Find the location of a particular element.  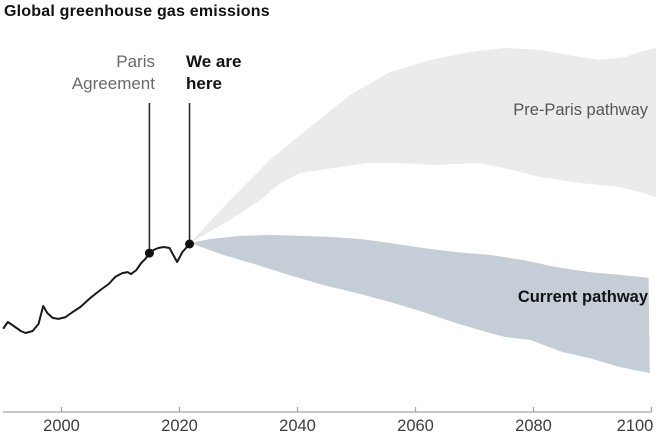

chart-title: Global greenhouse gas emissions is located at coordinates (137, 11).